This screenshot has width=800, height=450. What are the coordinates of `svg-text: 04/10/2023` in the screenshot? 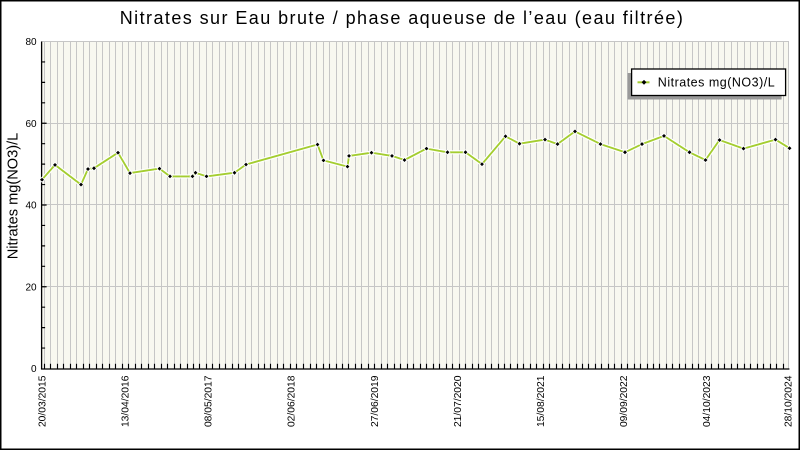 It's located at (707, 401).